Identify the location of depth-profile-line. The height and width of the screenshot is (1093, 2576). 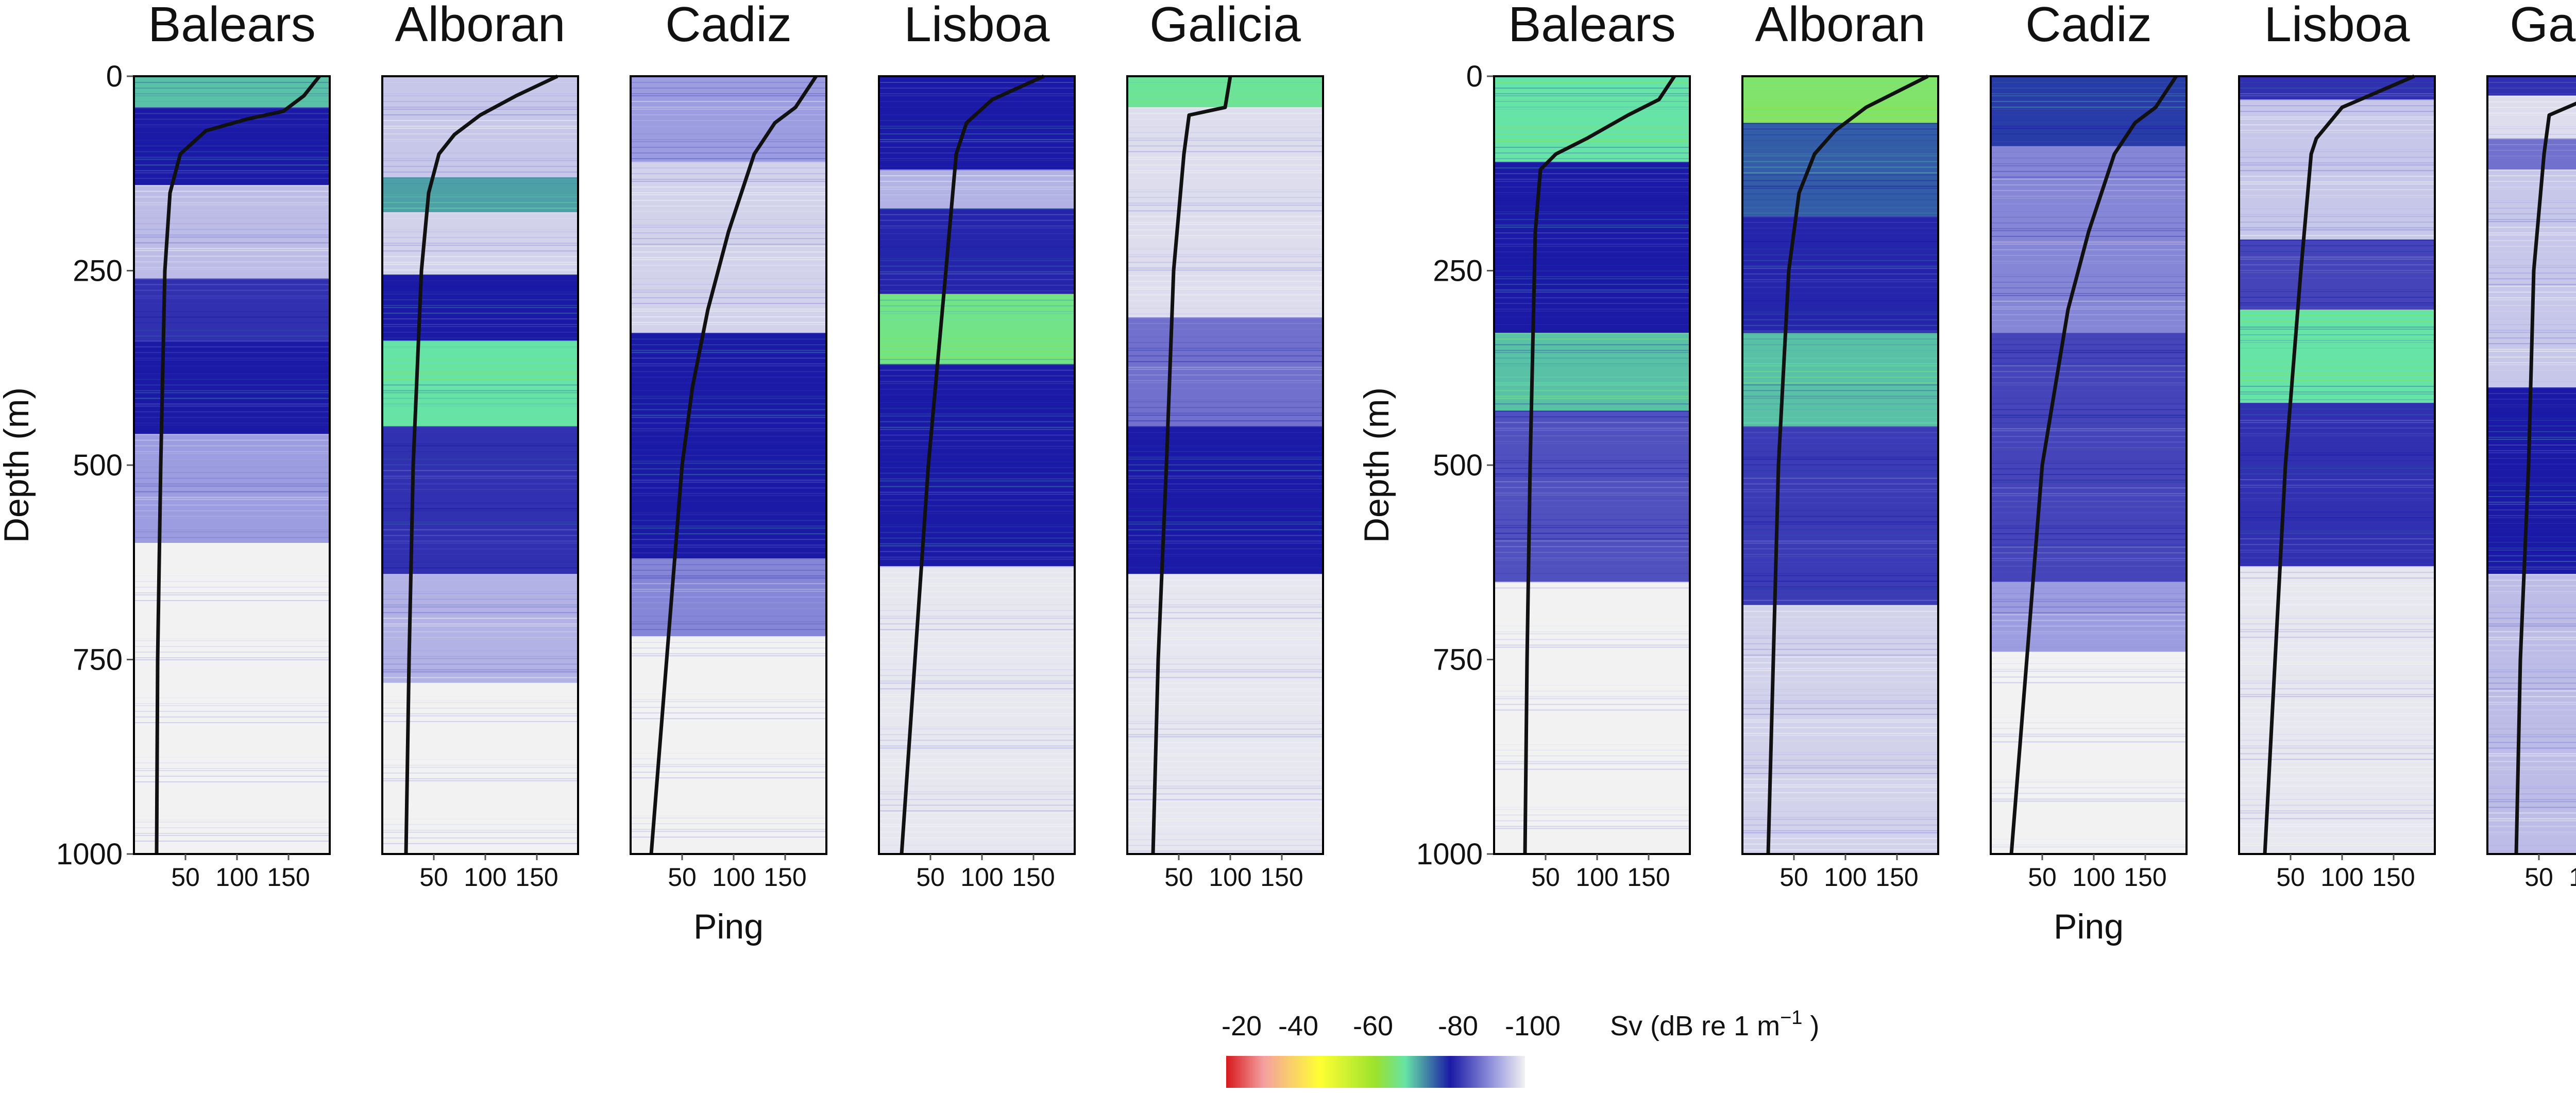
(2093, 465).